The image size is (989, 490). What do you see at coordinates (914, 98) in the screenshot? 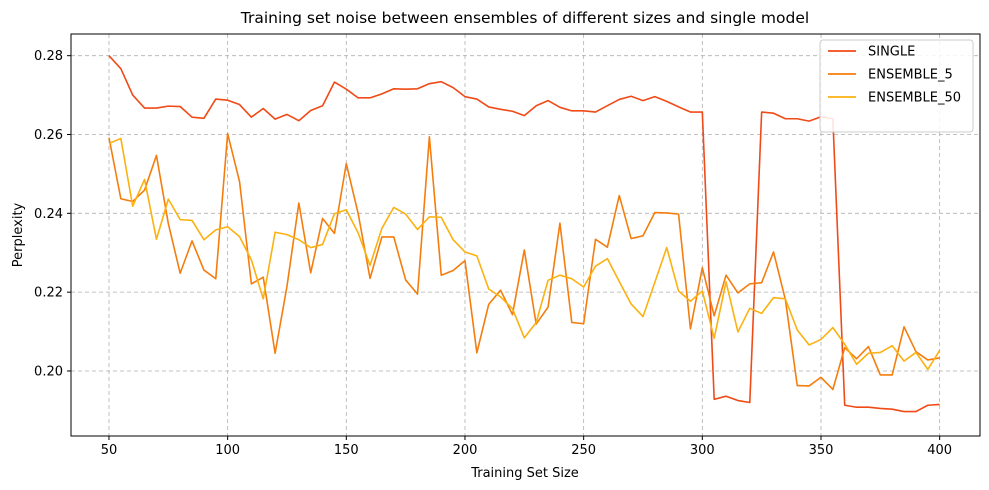
I see `legend-label: ENSEMBLE_50` at bounding box center [914, 98].